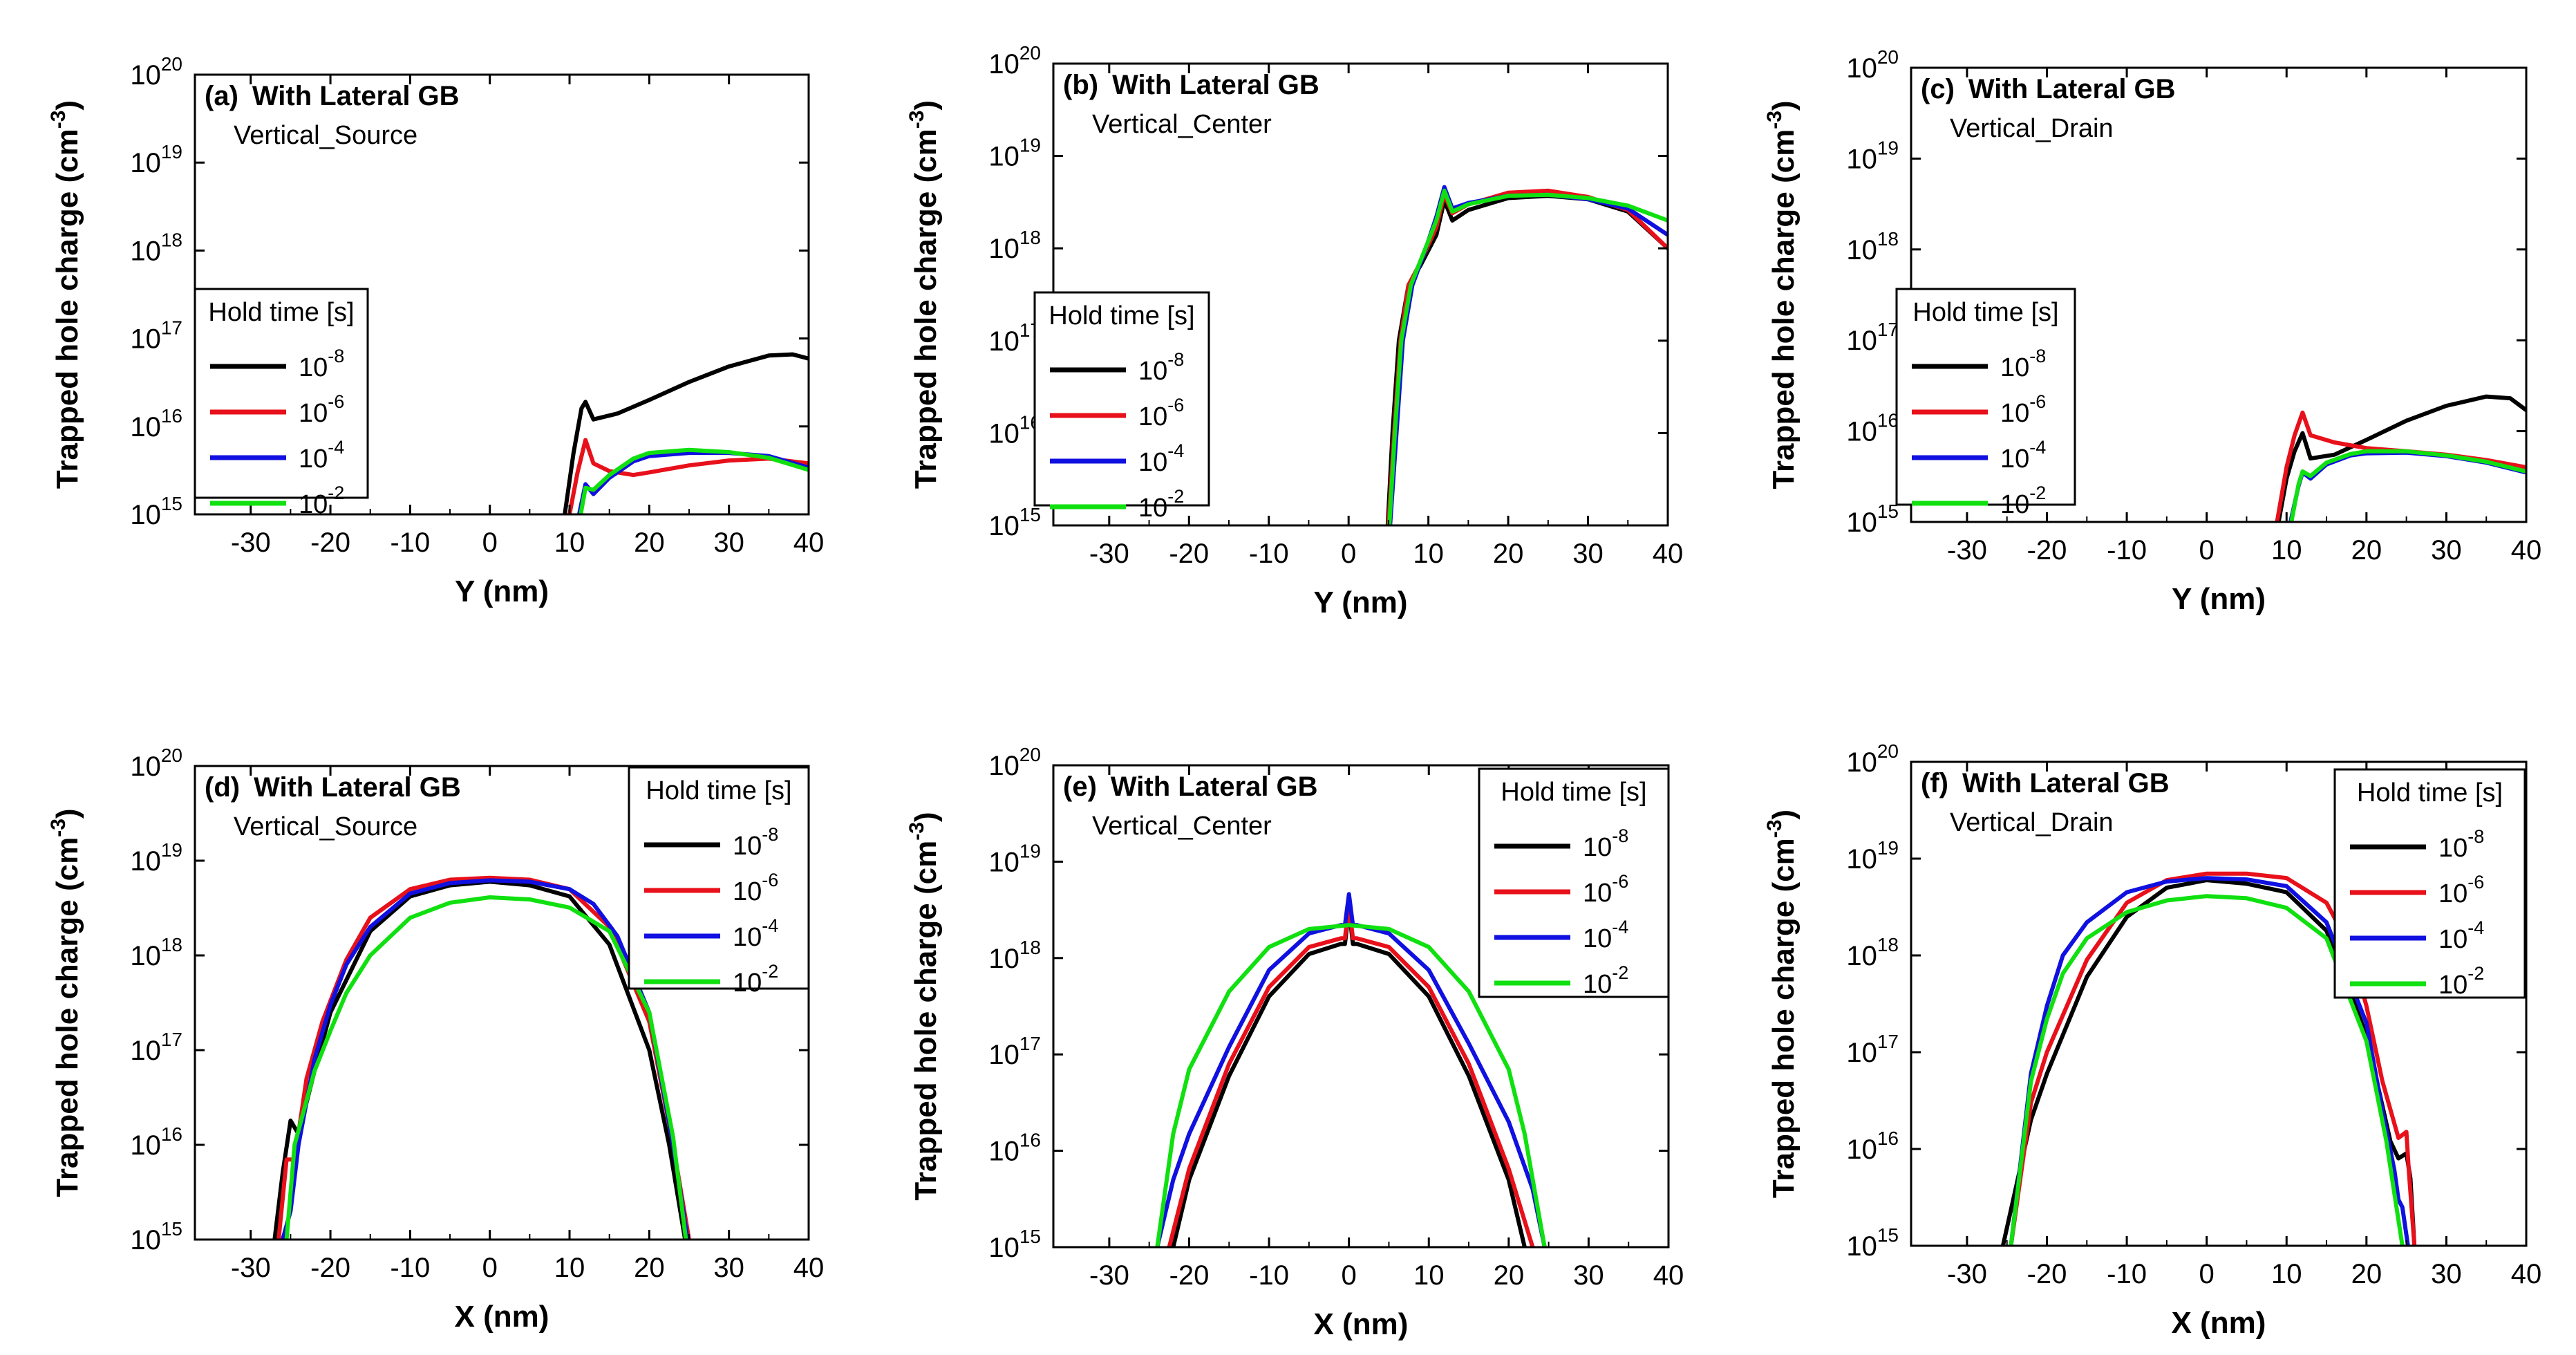 The width and height of the screenshot is (2576, 1355). I want to click on panel-heading: With Lateral GB, so click(1215, 85).